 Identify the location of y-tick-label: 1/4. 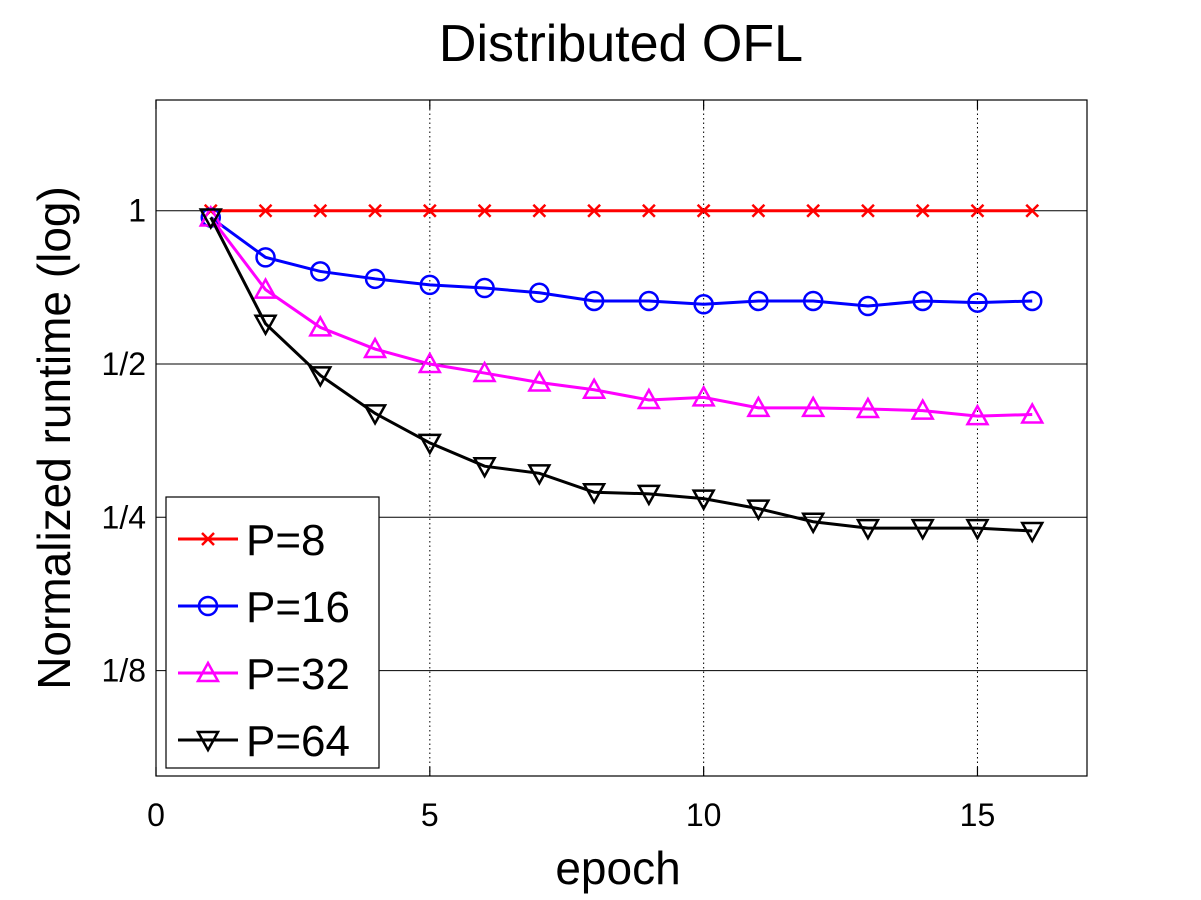
(124, 517).